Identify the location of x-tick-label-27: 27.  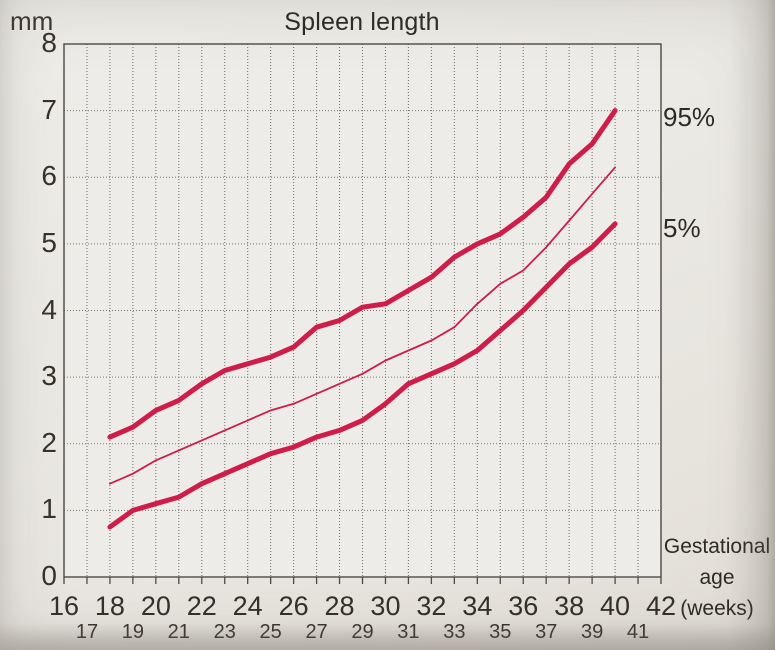
(316, 632).